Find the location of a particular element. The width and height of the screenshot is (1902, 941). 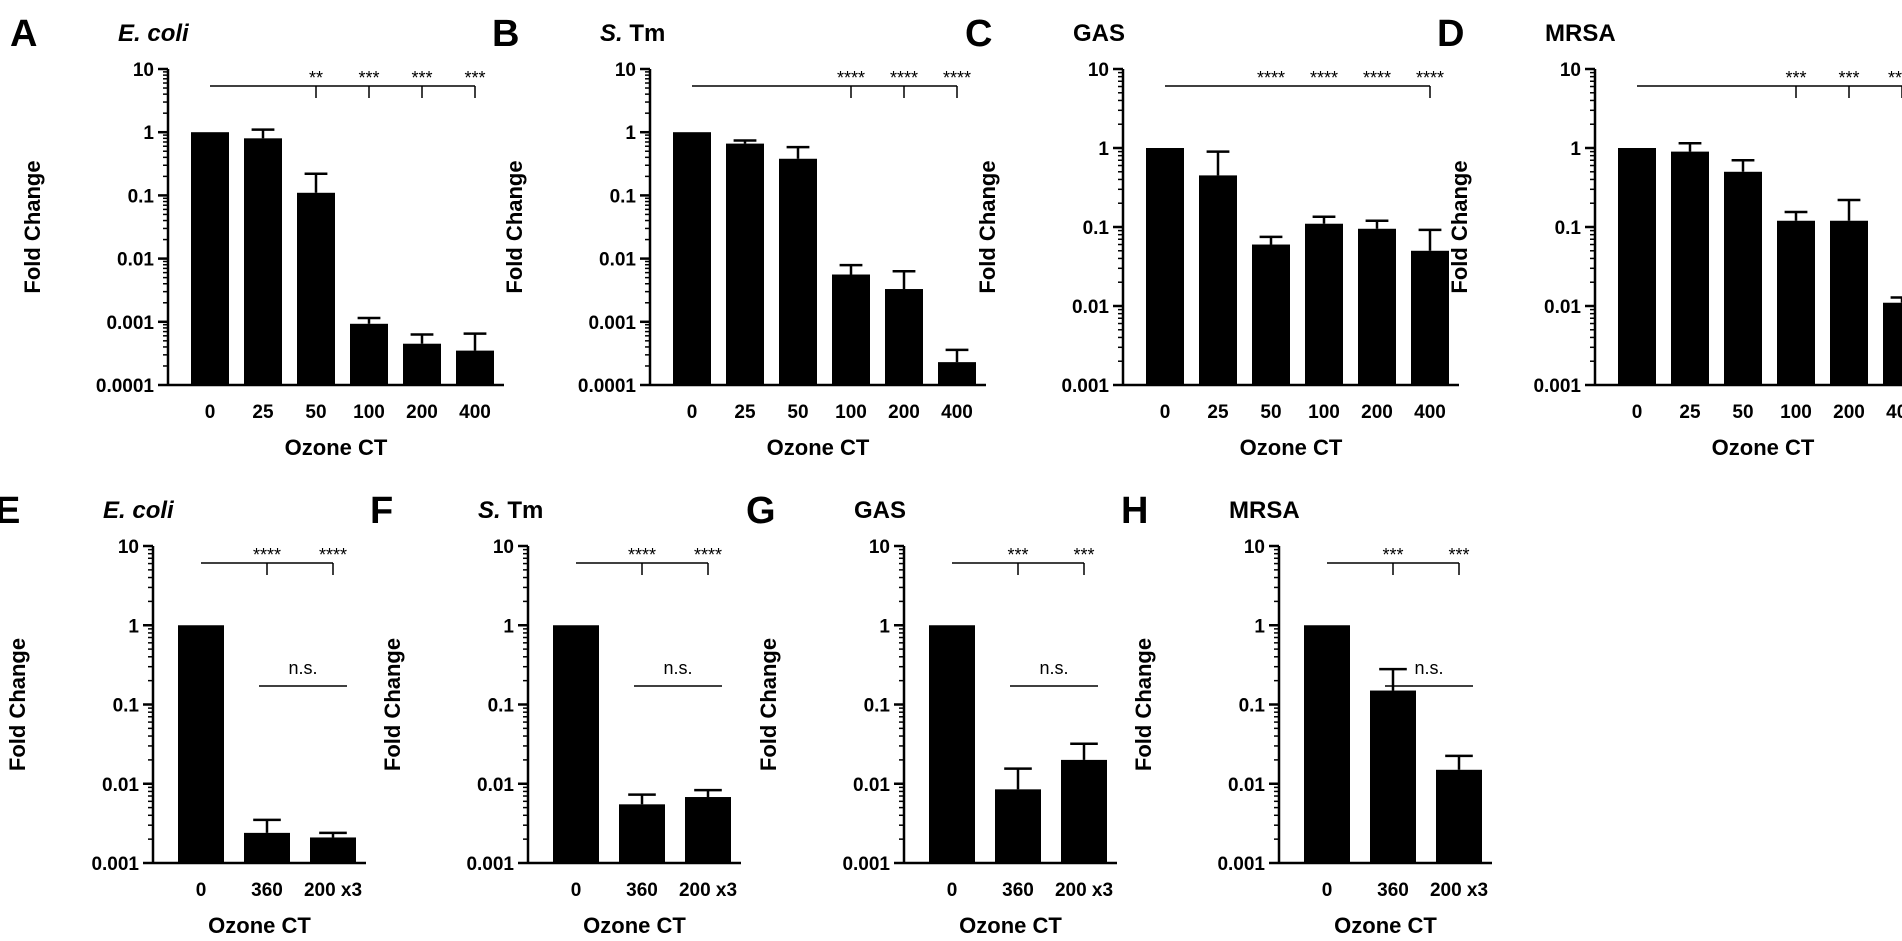

panel-letter: D is located at coordinates (1450, 34).